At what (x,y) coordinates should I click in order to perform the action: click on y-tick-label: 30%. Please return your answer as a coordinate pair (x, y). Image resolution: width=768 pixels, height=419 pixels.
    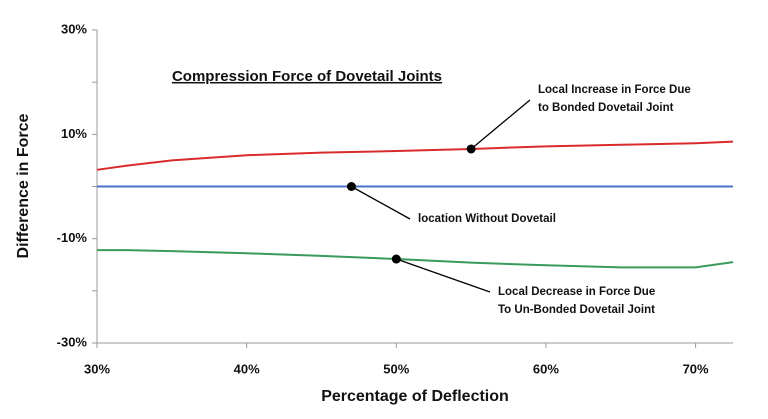
    Looking at the image, I should click on (74, 28).